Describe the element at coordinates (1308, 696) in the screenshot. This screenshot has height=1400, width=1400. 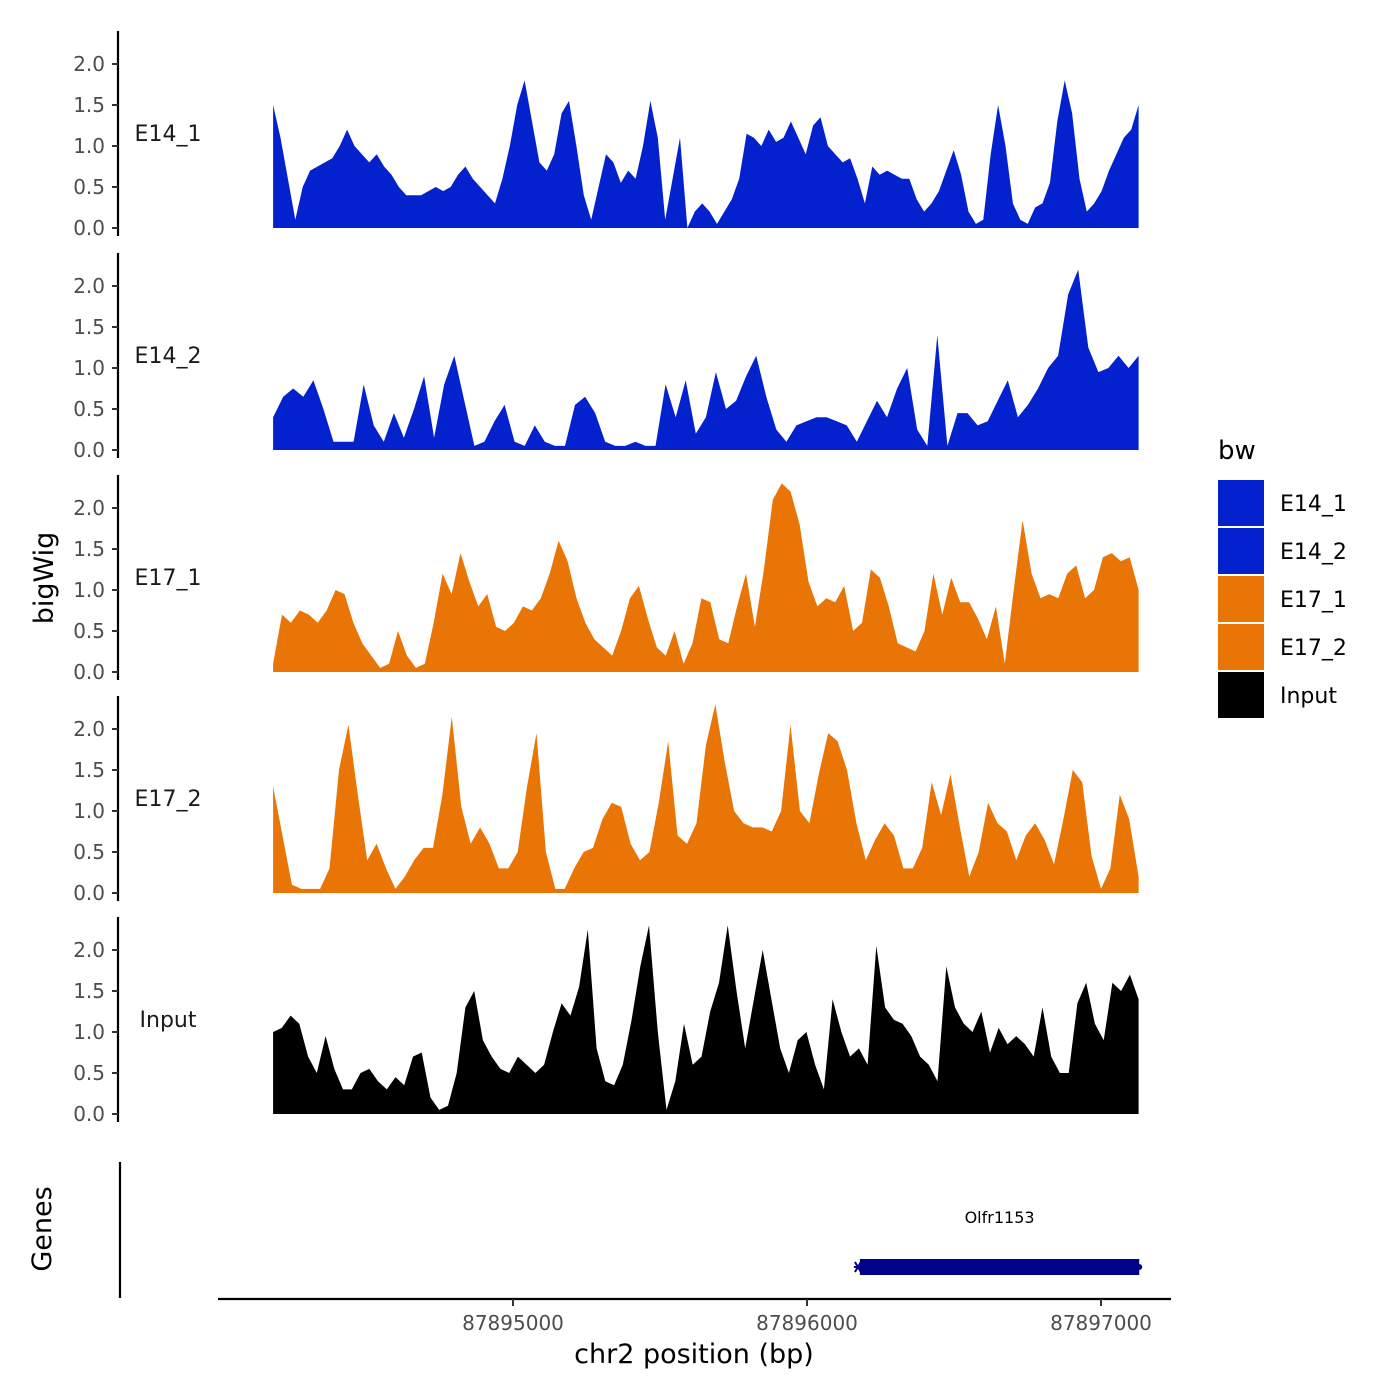
I see `legend-label: Input` at that location.